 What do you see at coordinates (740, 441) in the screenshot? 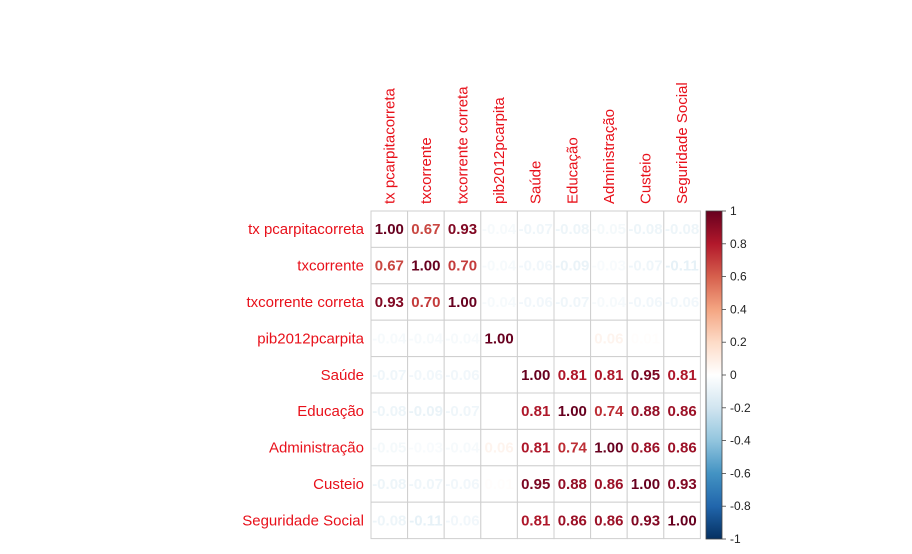
I see `legend-tick-label: -0.4` at bounding box center [740, 441].